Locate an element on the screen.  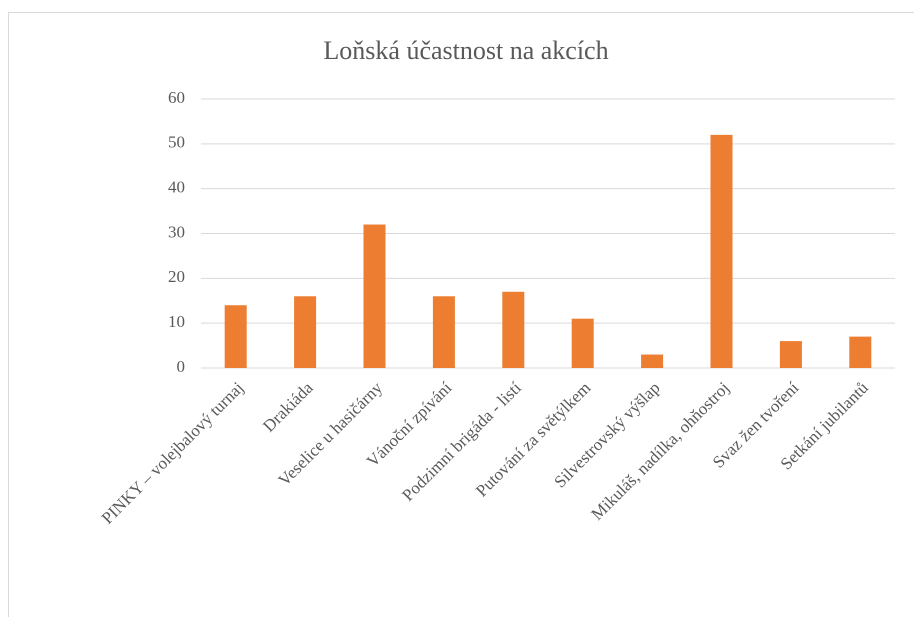
y-tick-label: 0 is located at coordinates (181, 366).